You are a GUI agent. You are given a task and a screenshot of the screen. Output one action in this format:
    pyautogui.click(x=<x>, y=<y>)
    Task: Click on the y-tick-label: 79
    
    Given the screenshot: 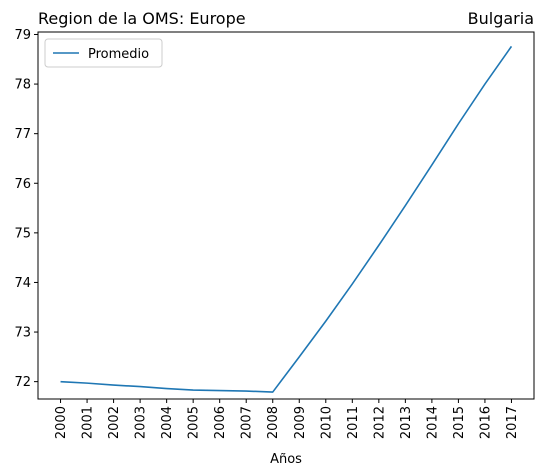 What is the action you would take?
    pyautogui.click(x=22, y=35)
    